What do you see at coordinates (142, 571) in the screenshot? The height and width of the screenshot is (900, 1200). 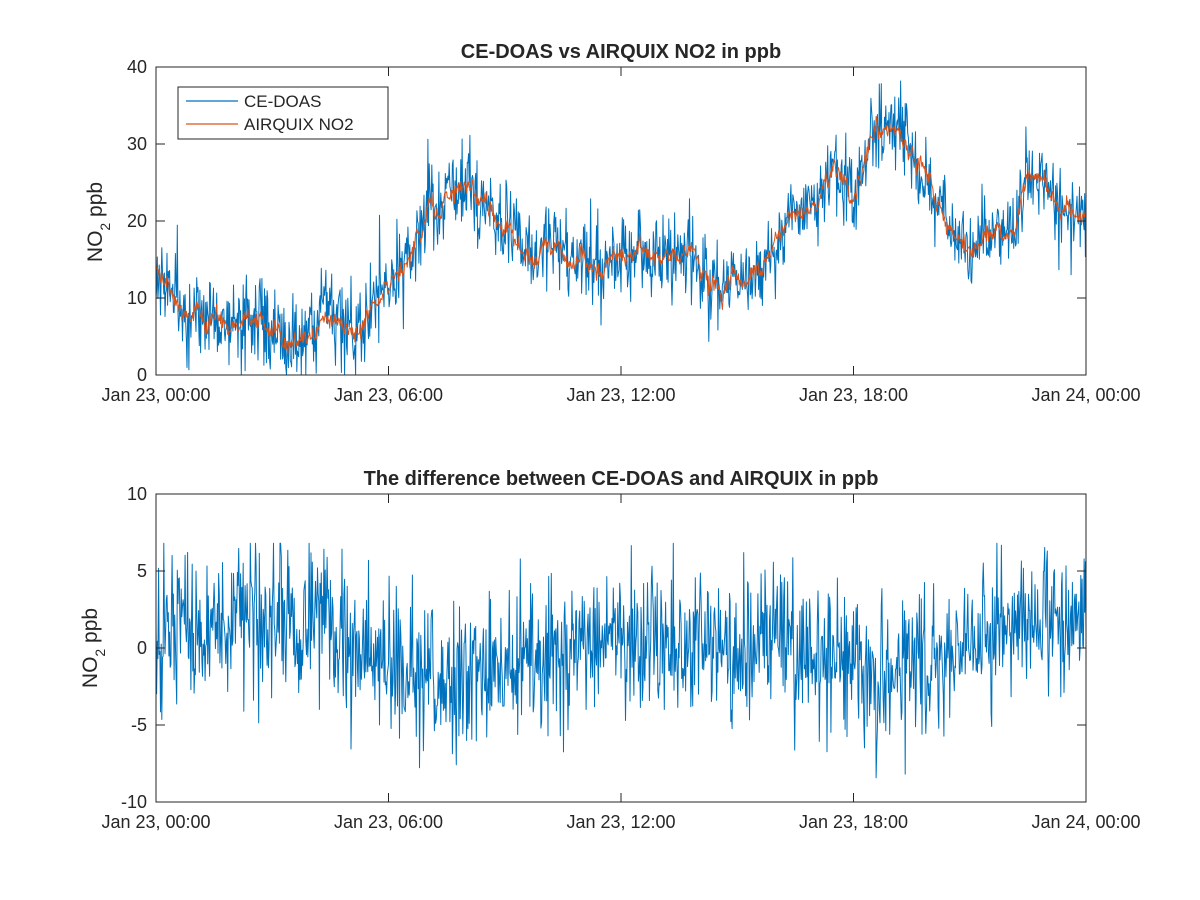 I see `bottom-ytick-label: 5` at bounding box center [142, 571].